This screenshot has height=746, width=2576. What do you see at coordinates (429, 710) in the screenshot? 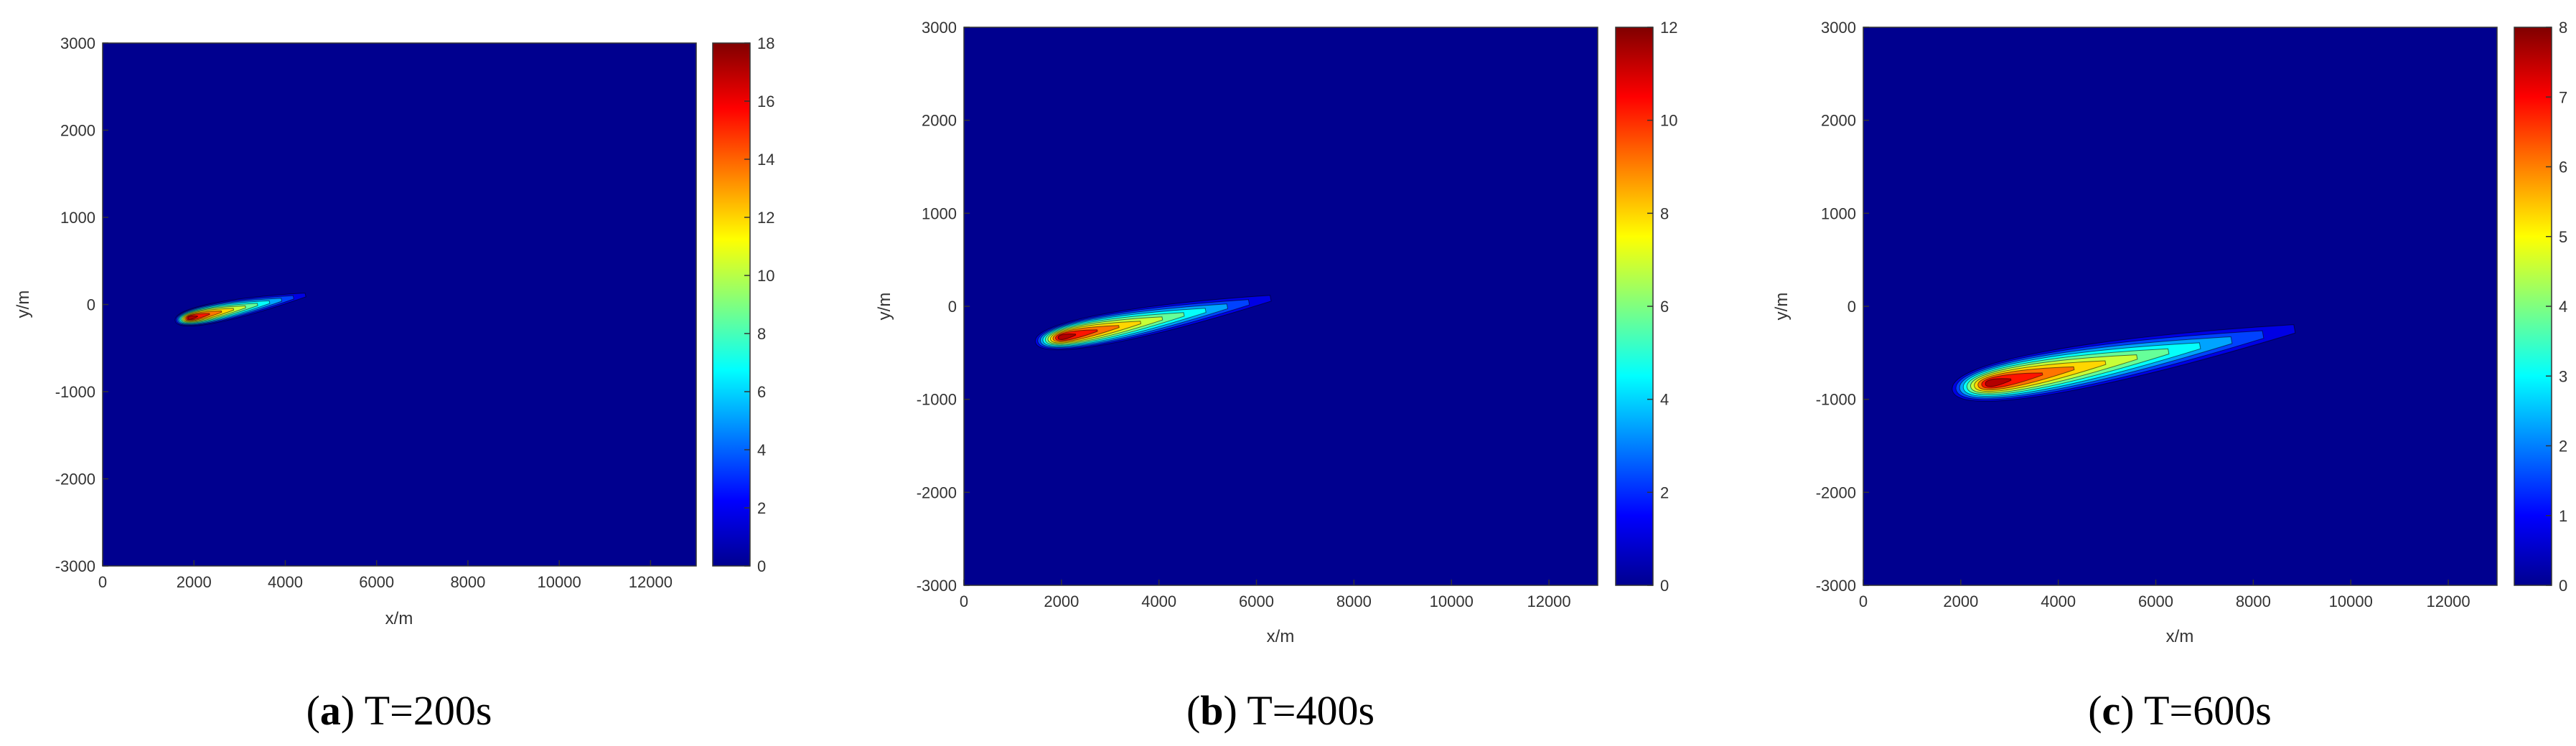
I see `caption-text-a: T=200s` at bounding box center [429, 710].